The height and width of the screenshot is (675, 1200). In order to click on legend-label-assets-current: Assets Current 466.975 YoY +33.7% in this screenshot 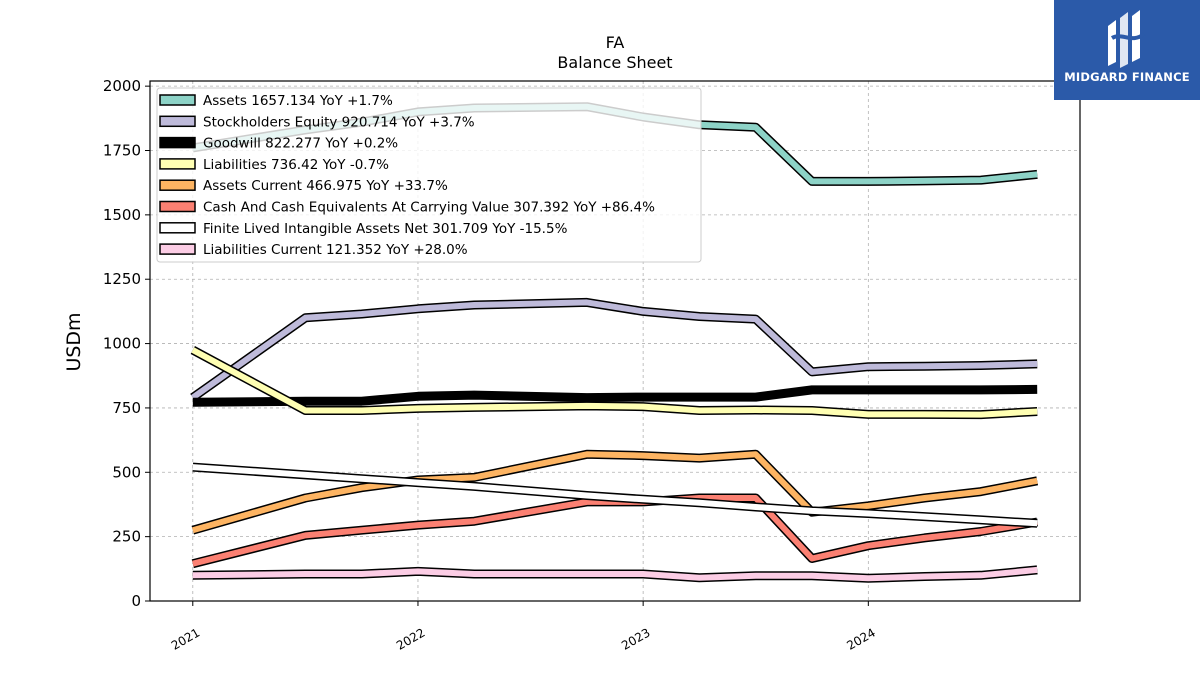, I will do `click(325, 186)`.